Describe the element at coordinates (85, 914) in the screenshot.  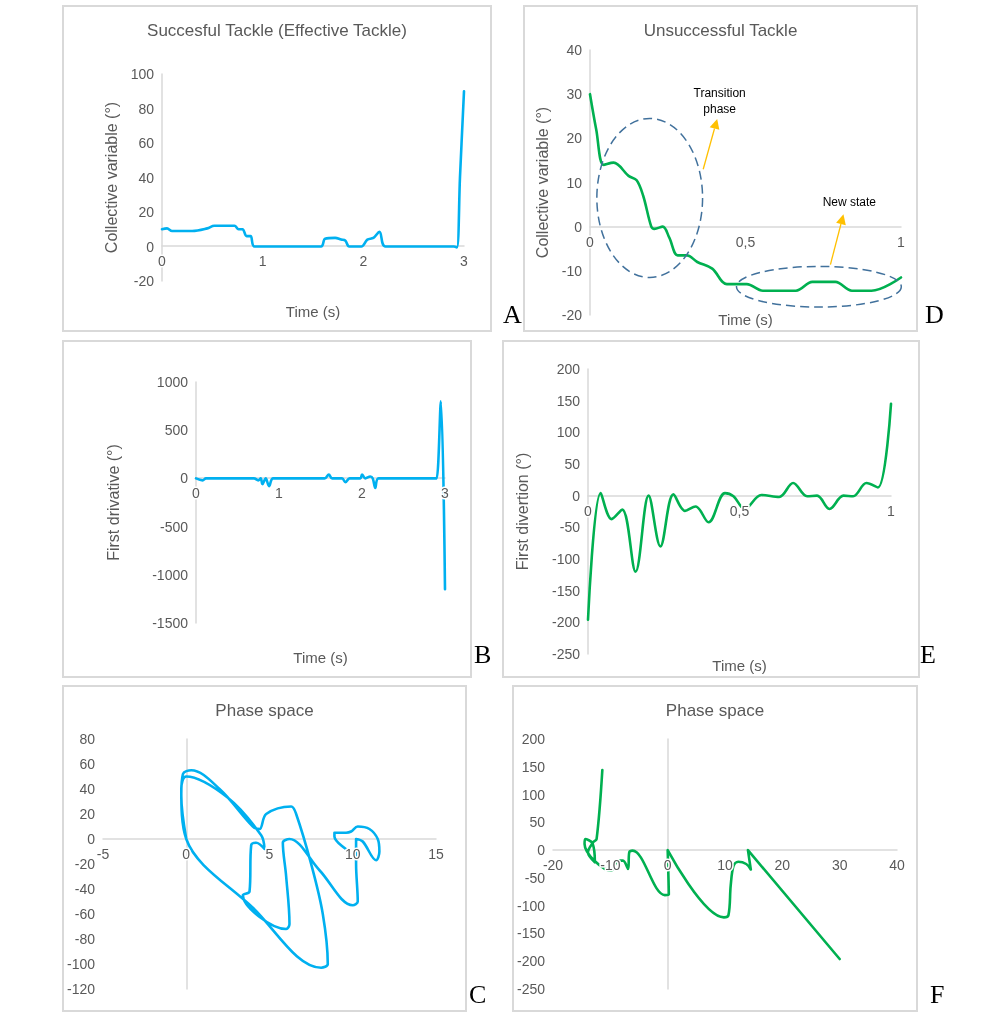
I see `y-tick-label: -60` at that location.